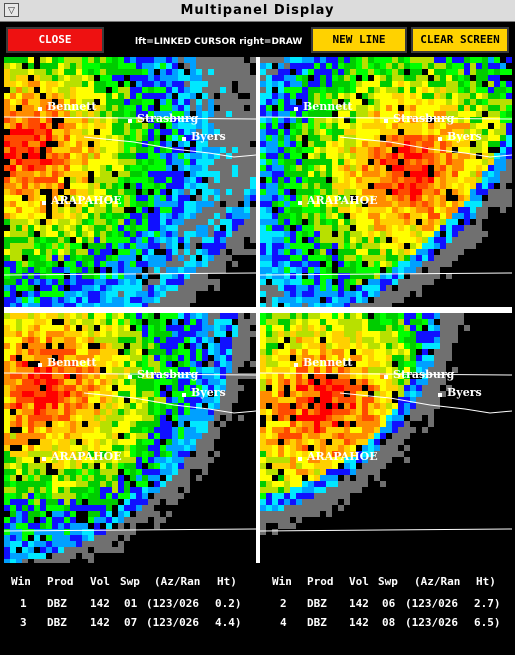 This screenshot has height=655, width=515. Describe the element at coordinates (389, 622) in the screenshot. I see `row4-swp: 08` at that location.